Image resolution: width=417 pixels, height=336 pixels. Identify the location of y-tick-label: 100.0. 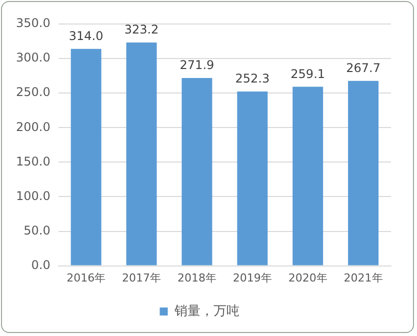
(33, 195).